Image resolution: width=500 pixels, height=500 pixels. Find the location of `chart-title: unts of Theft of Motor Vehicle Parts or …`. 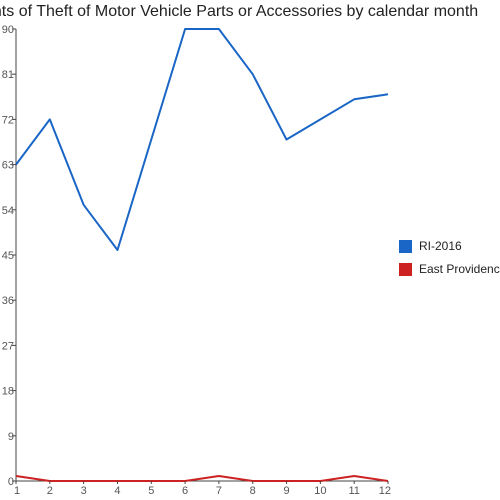

chart-title: unts of Theft of Motor Vehicle Parts or … is located at coordinates (239, 11).